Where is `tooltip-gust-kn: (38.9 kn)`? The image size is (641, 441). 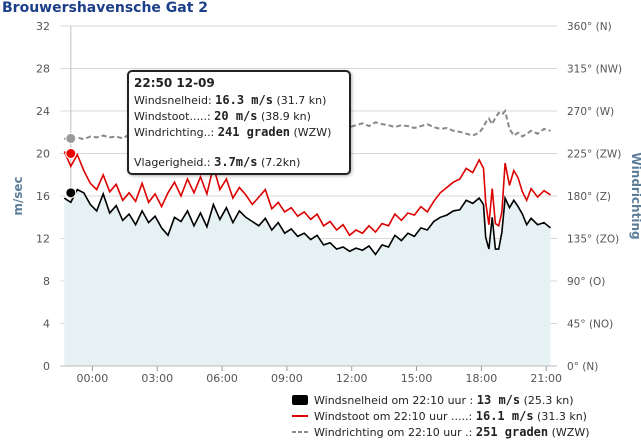
tooltip-gust-kn: (38.9 kn) is located at coordinates (286, 116).